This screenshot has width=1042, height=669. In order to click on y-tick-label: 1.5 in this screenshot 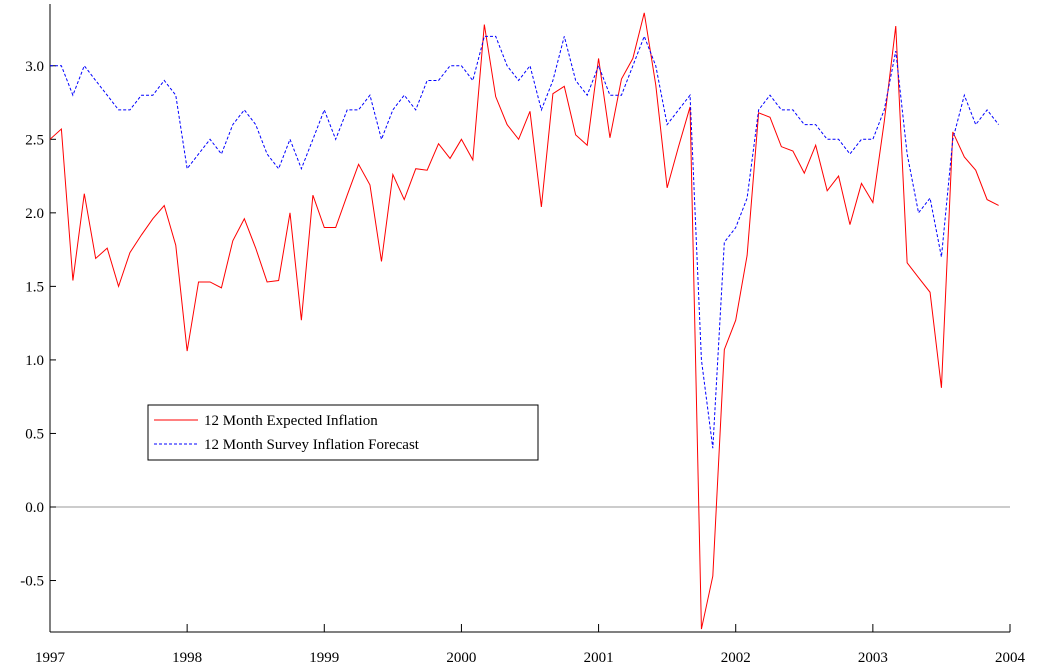, I will do `click(34, 287)`.